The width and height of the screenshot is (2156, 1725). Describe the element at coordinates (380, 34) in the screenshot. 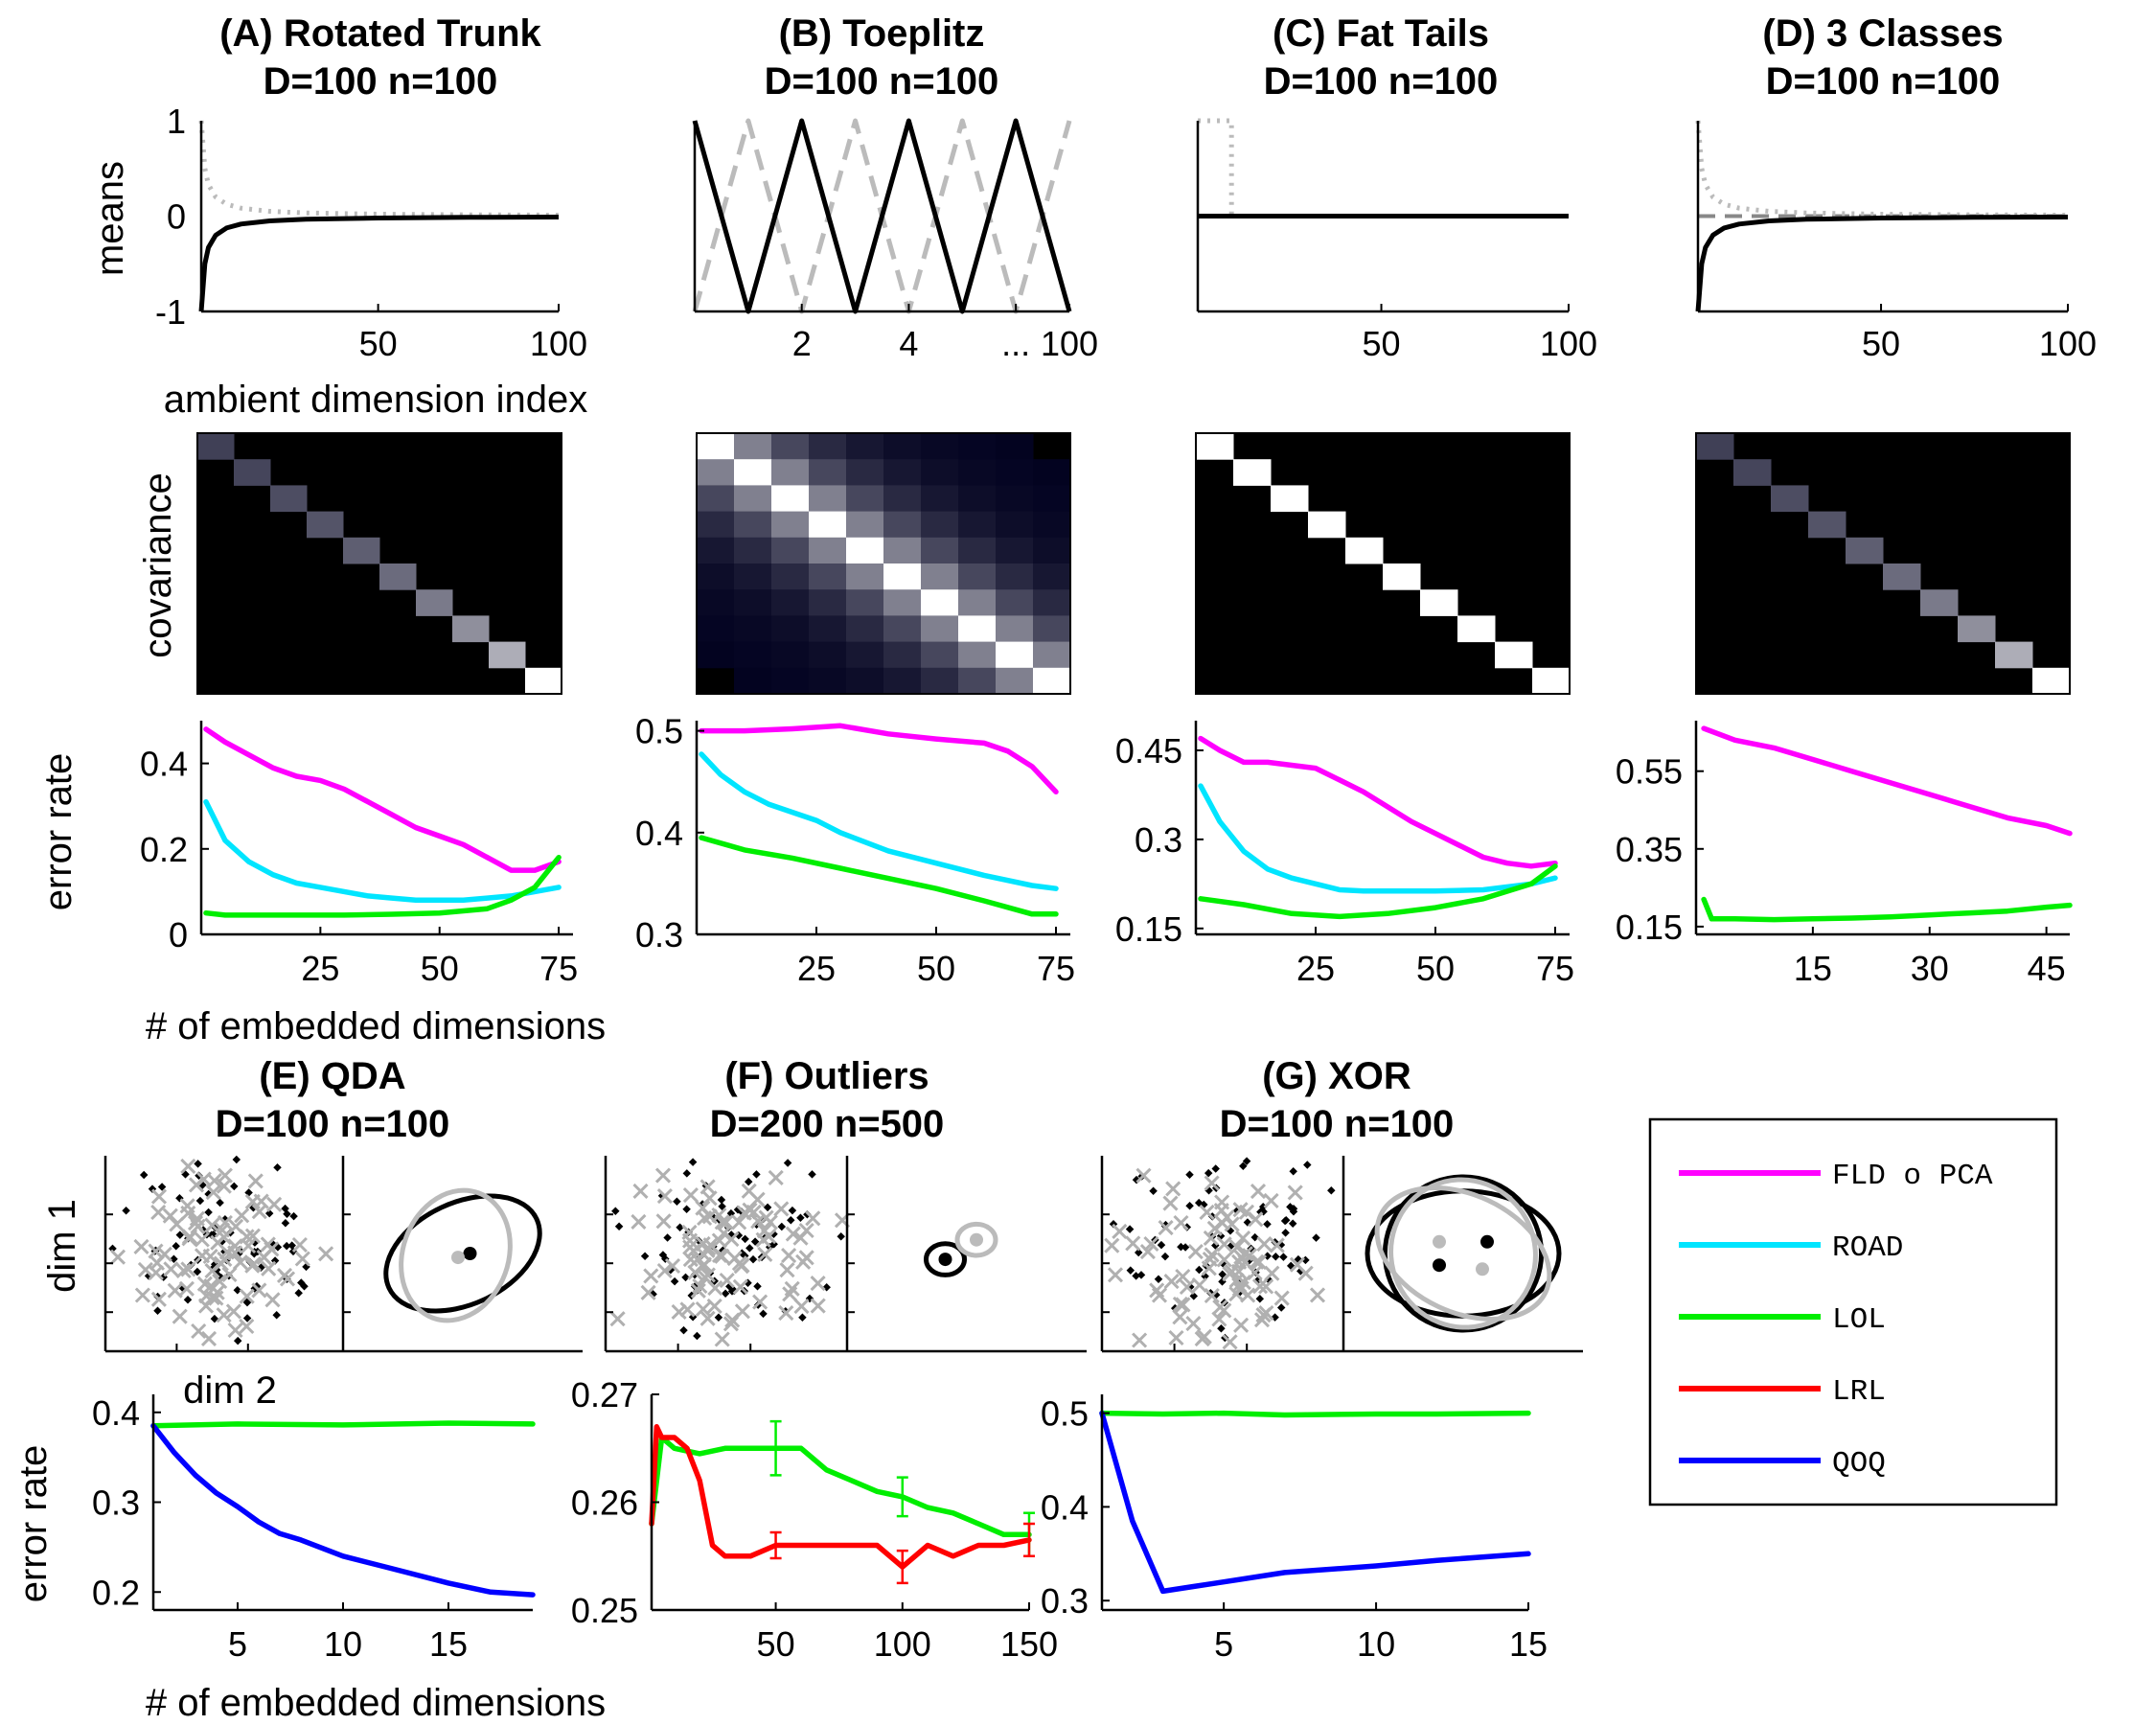

I see `panel-title-A-line1: (A) Rotated Trunk` at that location.